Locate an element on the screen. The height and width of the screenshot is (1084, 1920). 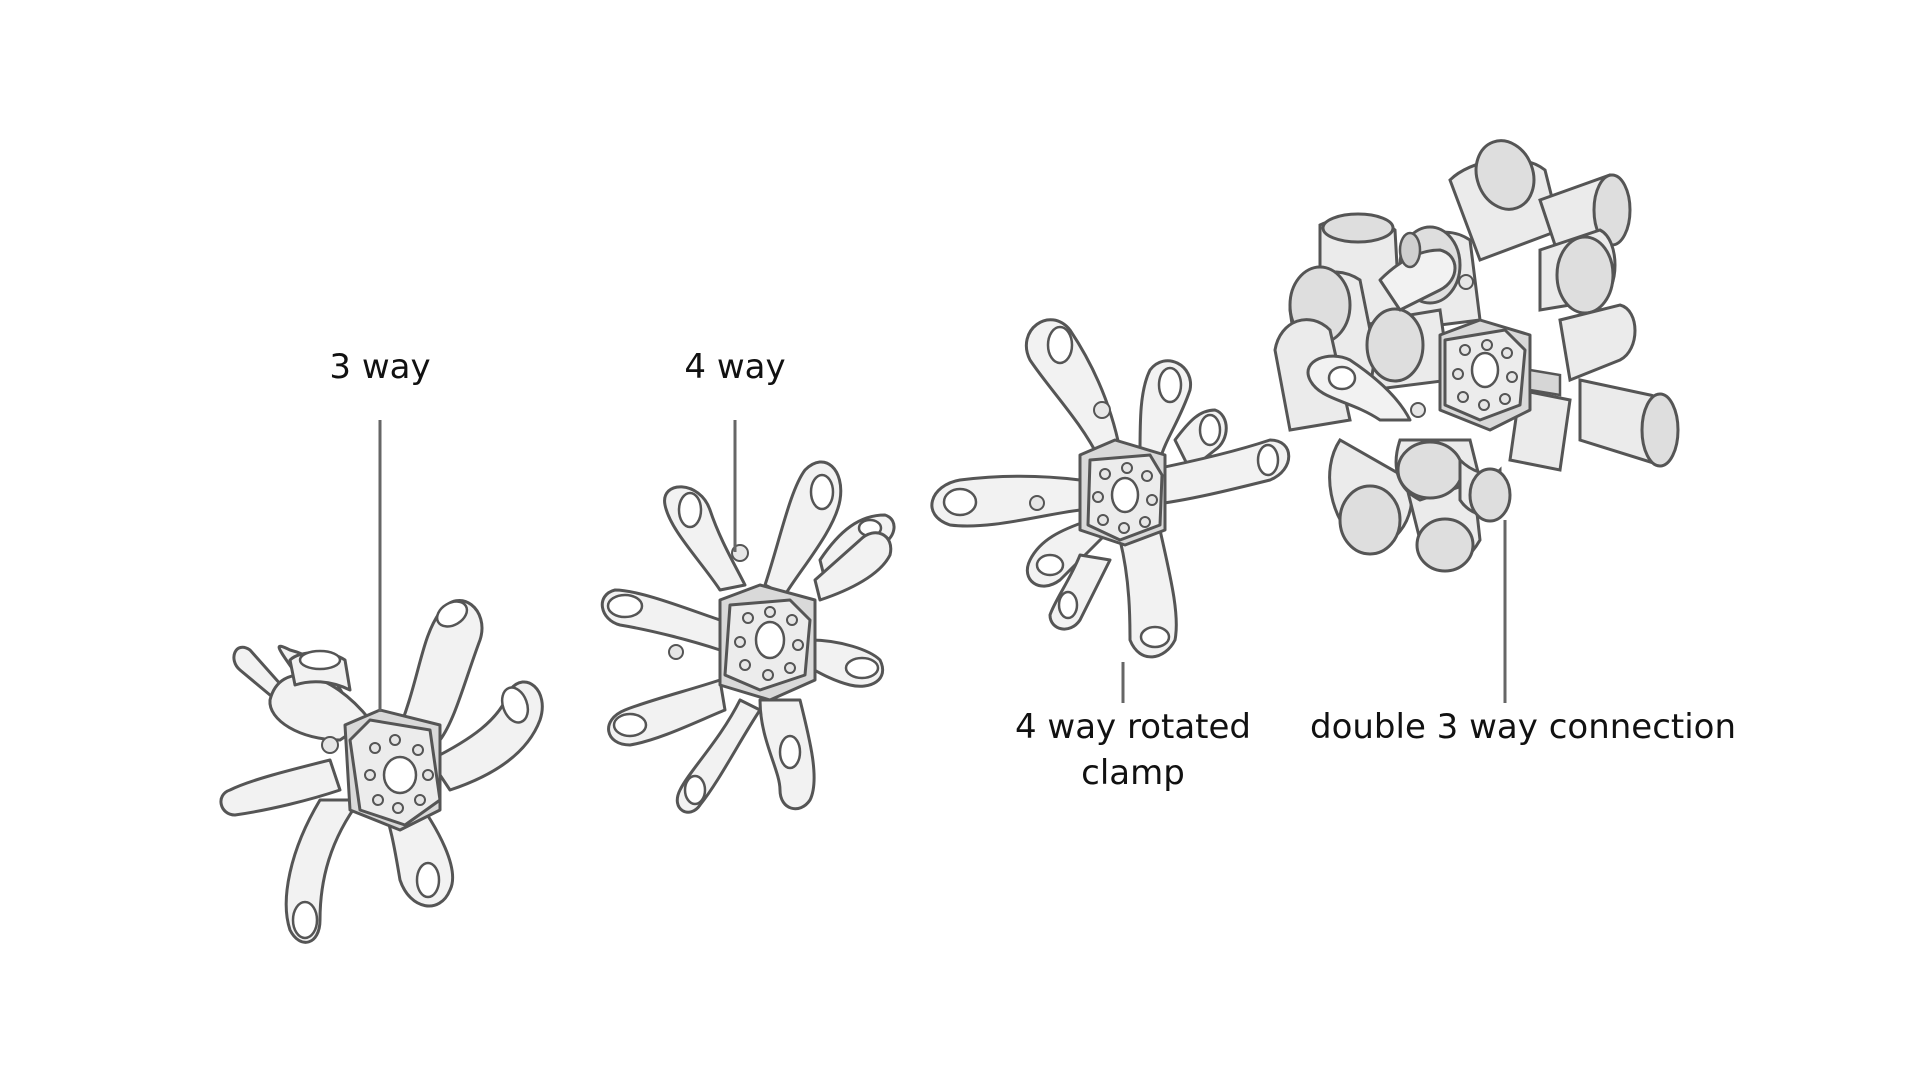
double-three-way-label: double 3 way connection is located at coordinates (1523, 727).